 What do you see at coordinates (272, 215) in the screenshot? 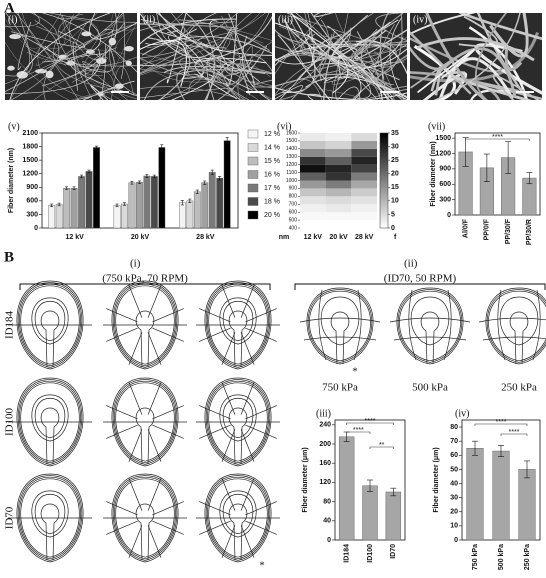
I see `legend-label: 20 %` at bounding box center [272, 215].